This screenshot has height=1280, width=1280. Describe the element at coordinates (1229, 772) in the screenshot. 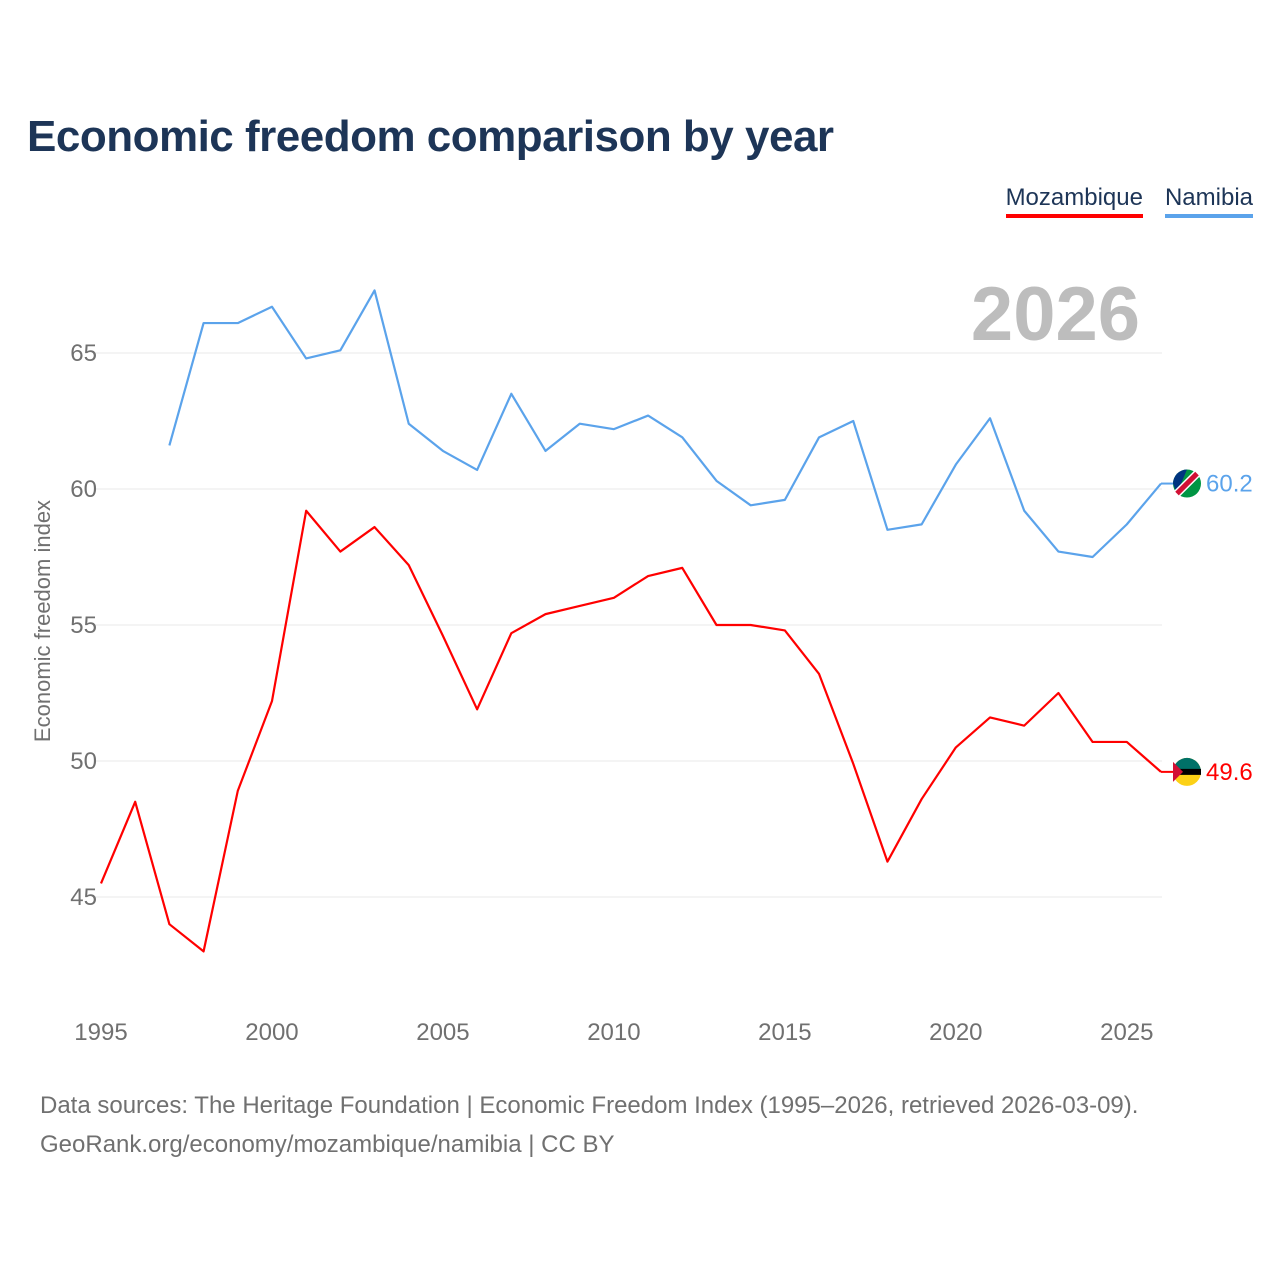

I see `end-value-label-mozambique: 49.6` at that location.